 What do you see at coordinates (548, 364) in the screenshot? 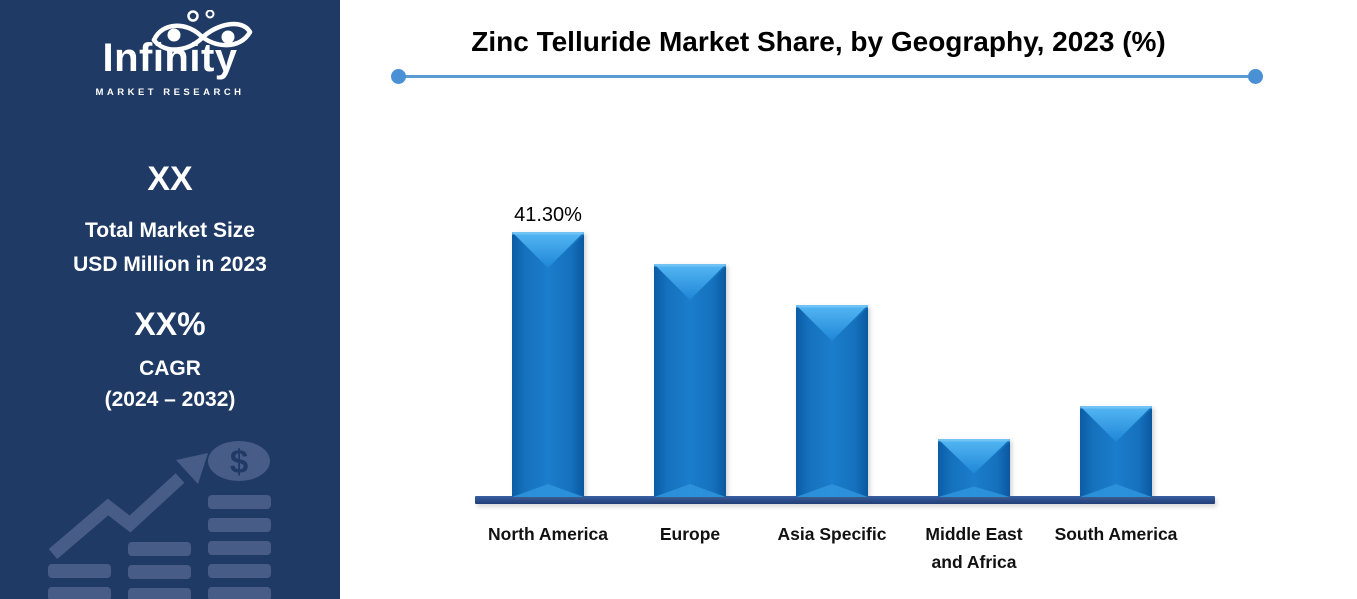
I see `bar-north-america` at bounding box center [548, 364].